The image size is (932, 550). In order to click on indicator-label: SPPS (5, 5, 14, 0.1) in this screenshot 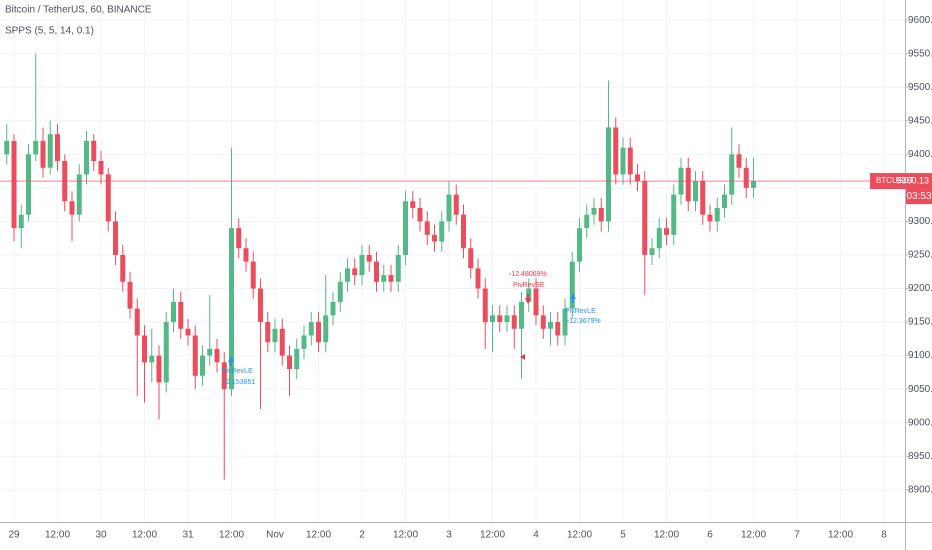, I will do `click(49, 31)`.